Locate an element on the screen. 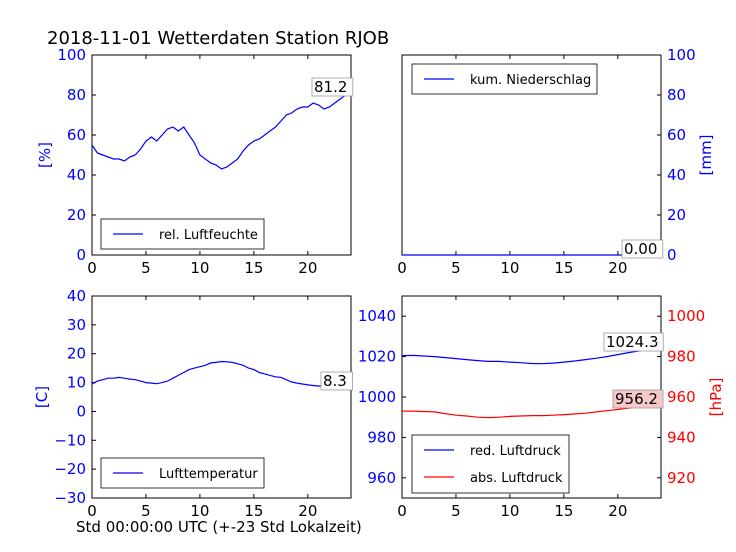 The image size is (736, 552). precipitation-ylabel: [mm] is located at coordinates (706, 155).